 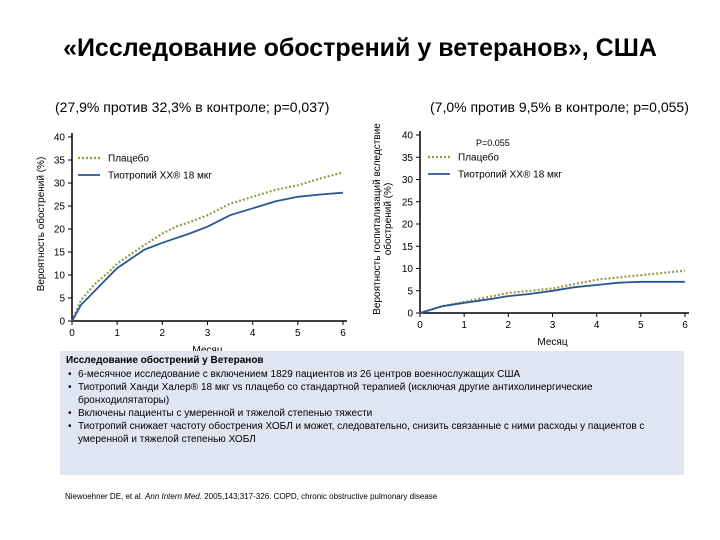 I want to click on reference-journal: Ann Intern Med., so click(x=173, y=496).